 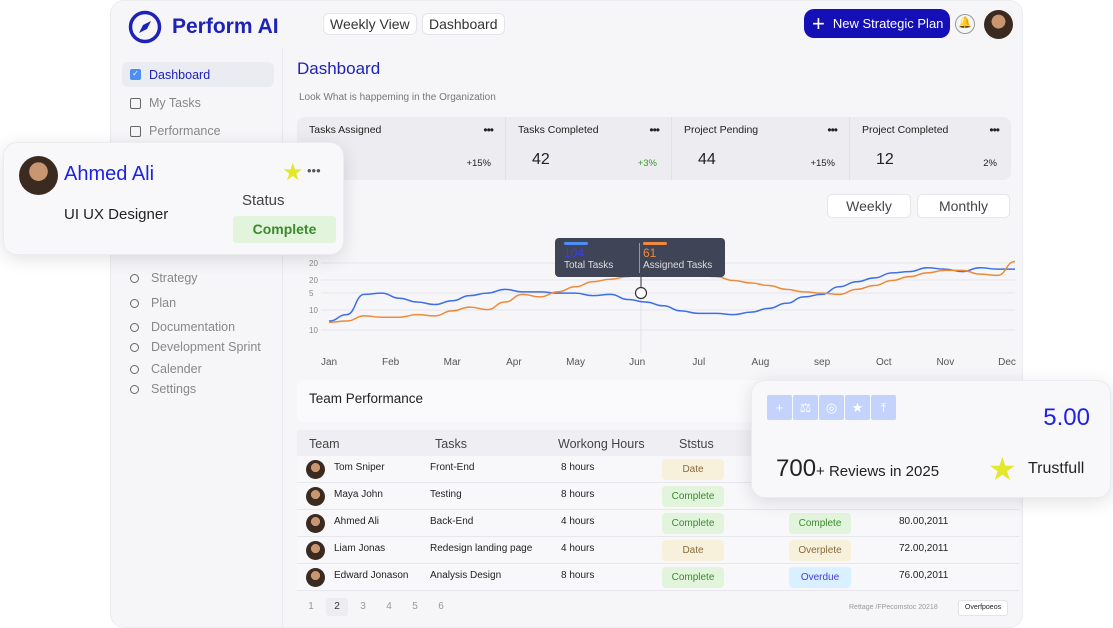 What do you see at coordinates (263, 200) in the screenshot?
I see `status-label: Status` at bounding box center [263, 200].